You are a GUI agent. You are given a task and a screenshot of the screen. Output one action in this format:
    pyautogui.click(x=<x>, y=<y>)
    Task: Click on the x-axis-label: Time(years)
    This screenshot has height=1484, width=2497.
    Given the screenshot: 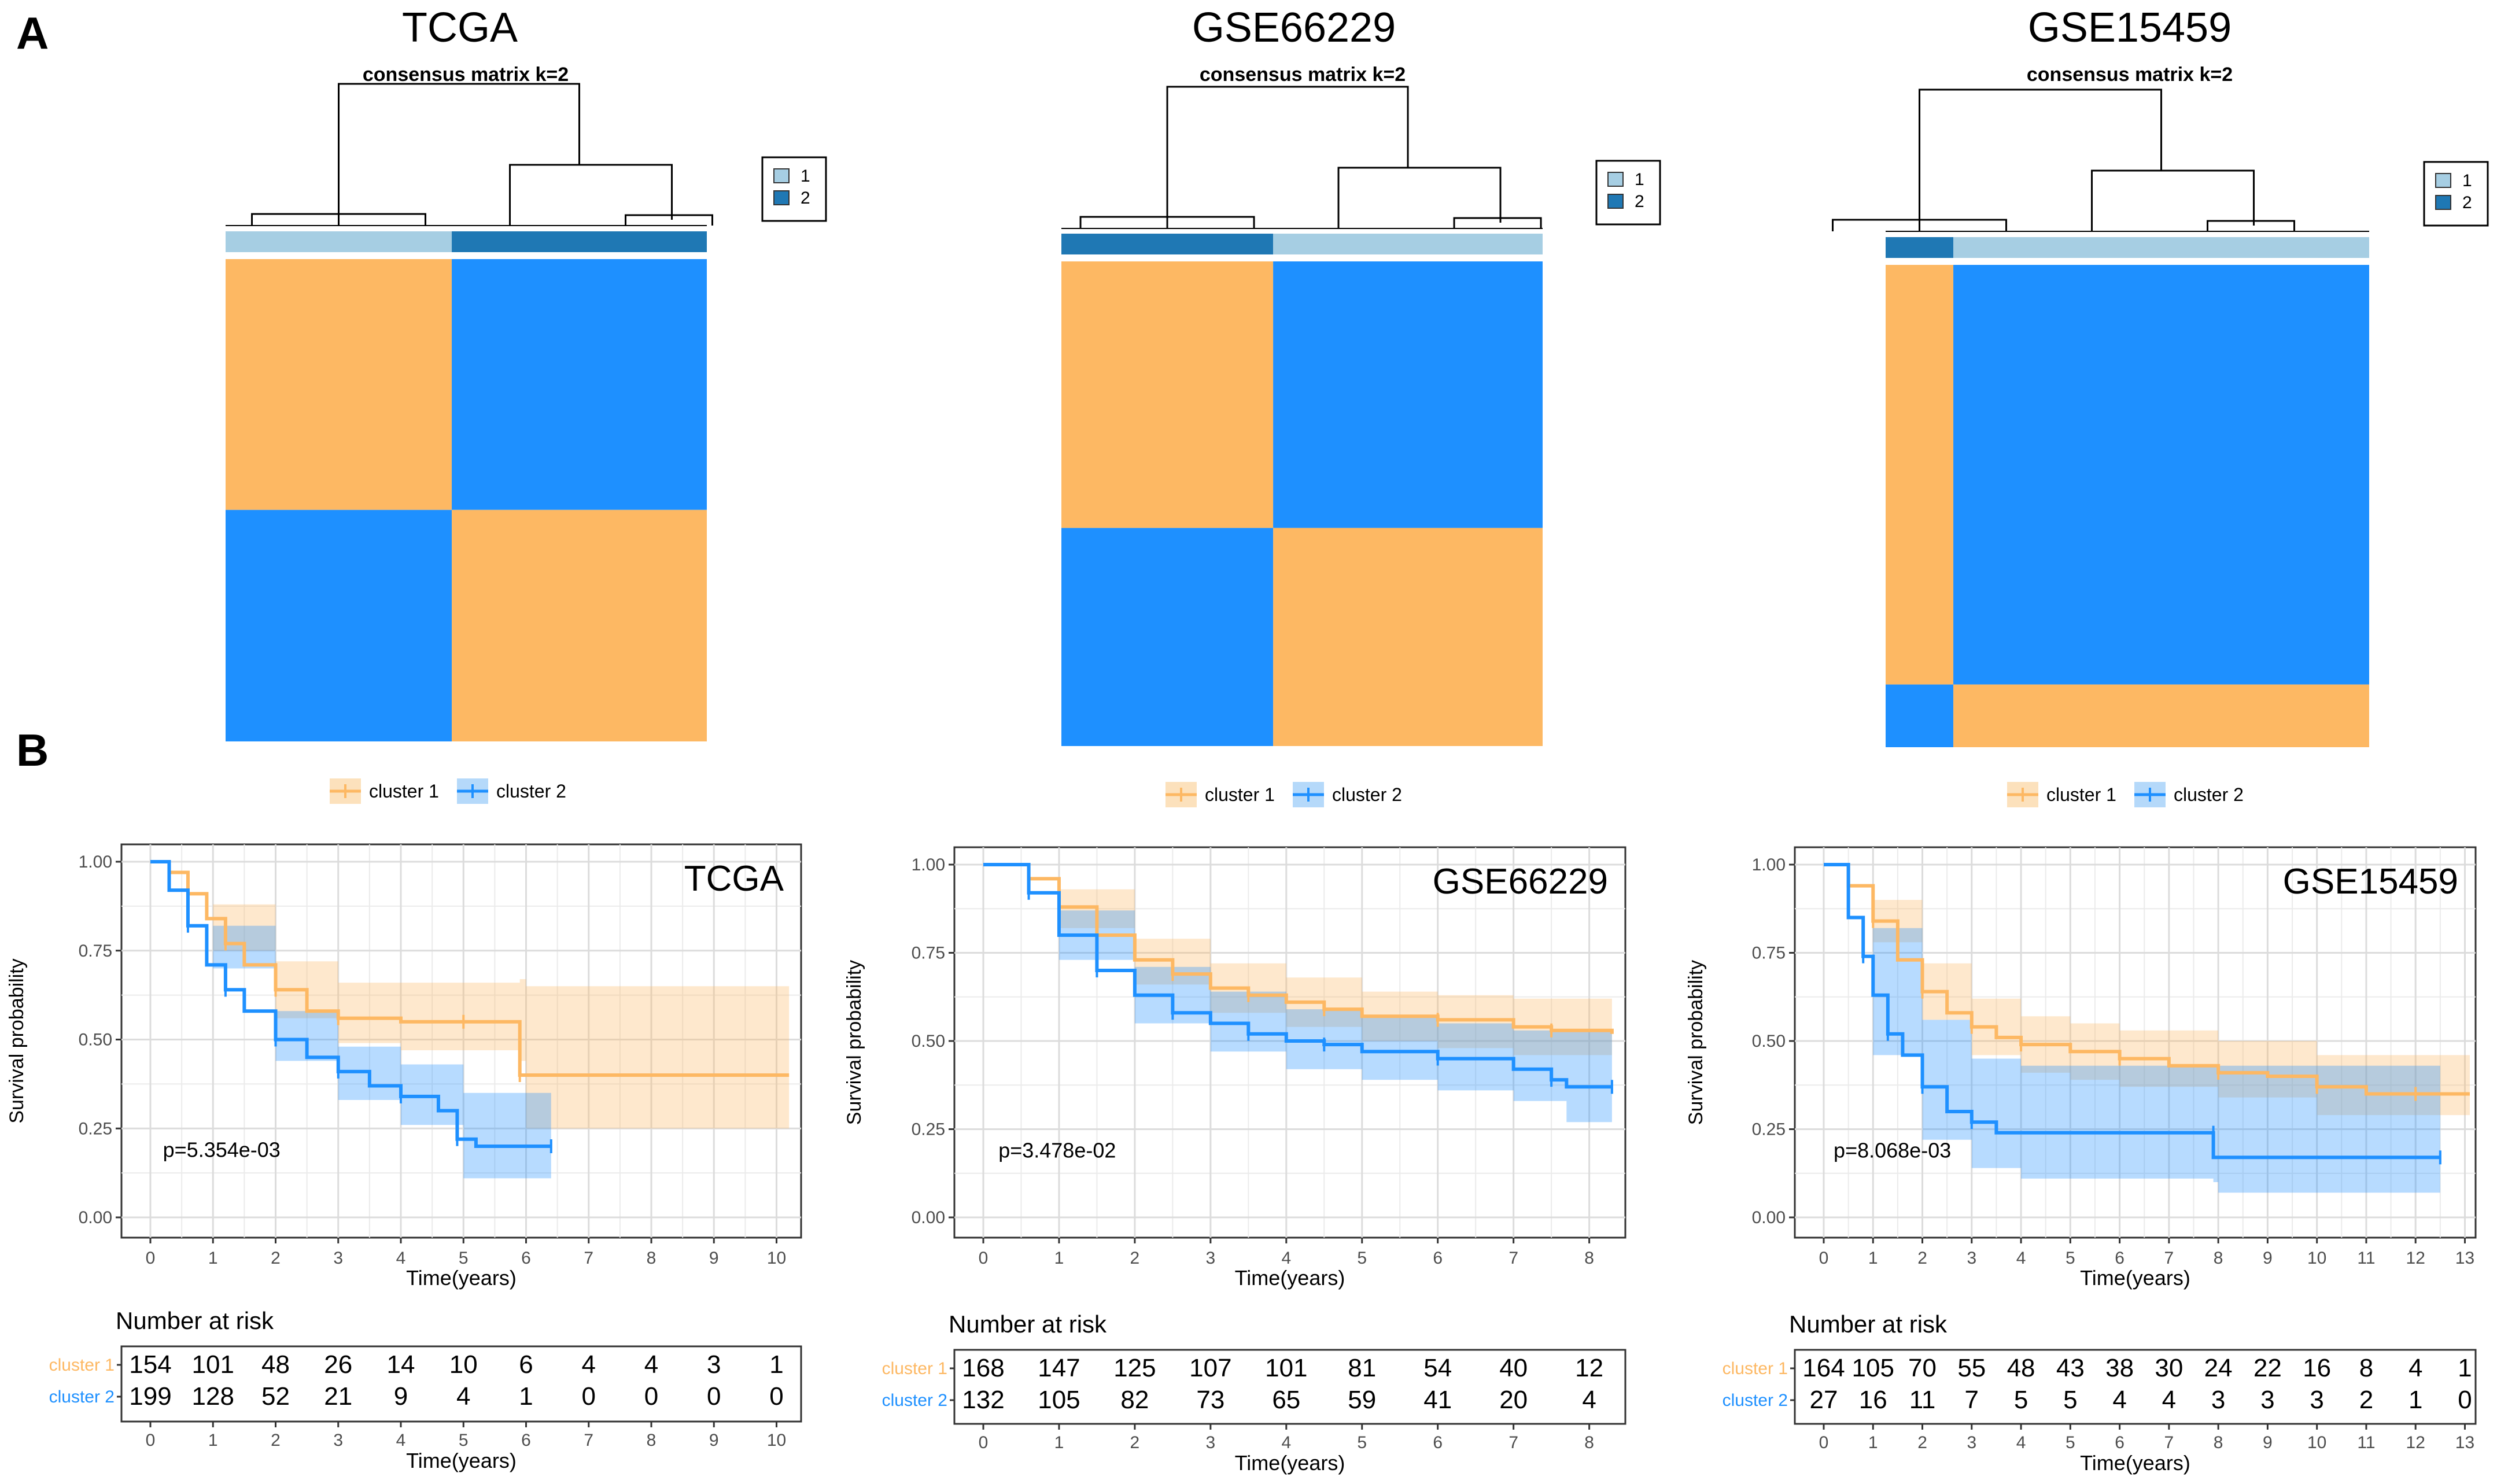 What is the action you would take?
    pyautogui.click(x=462, y=1278)
    